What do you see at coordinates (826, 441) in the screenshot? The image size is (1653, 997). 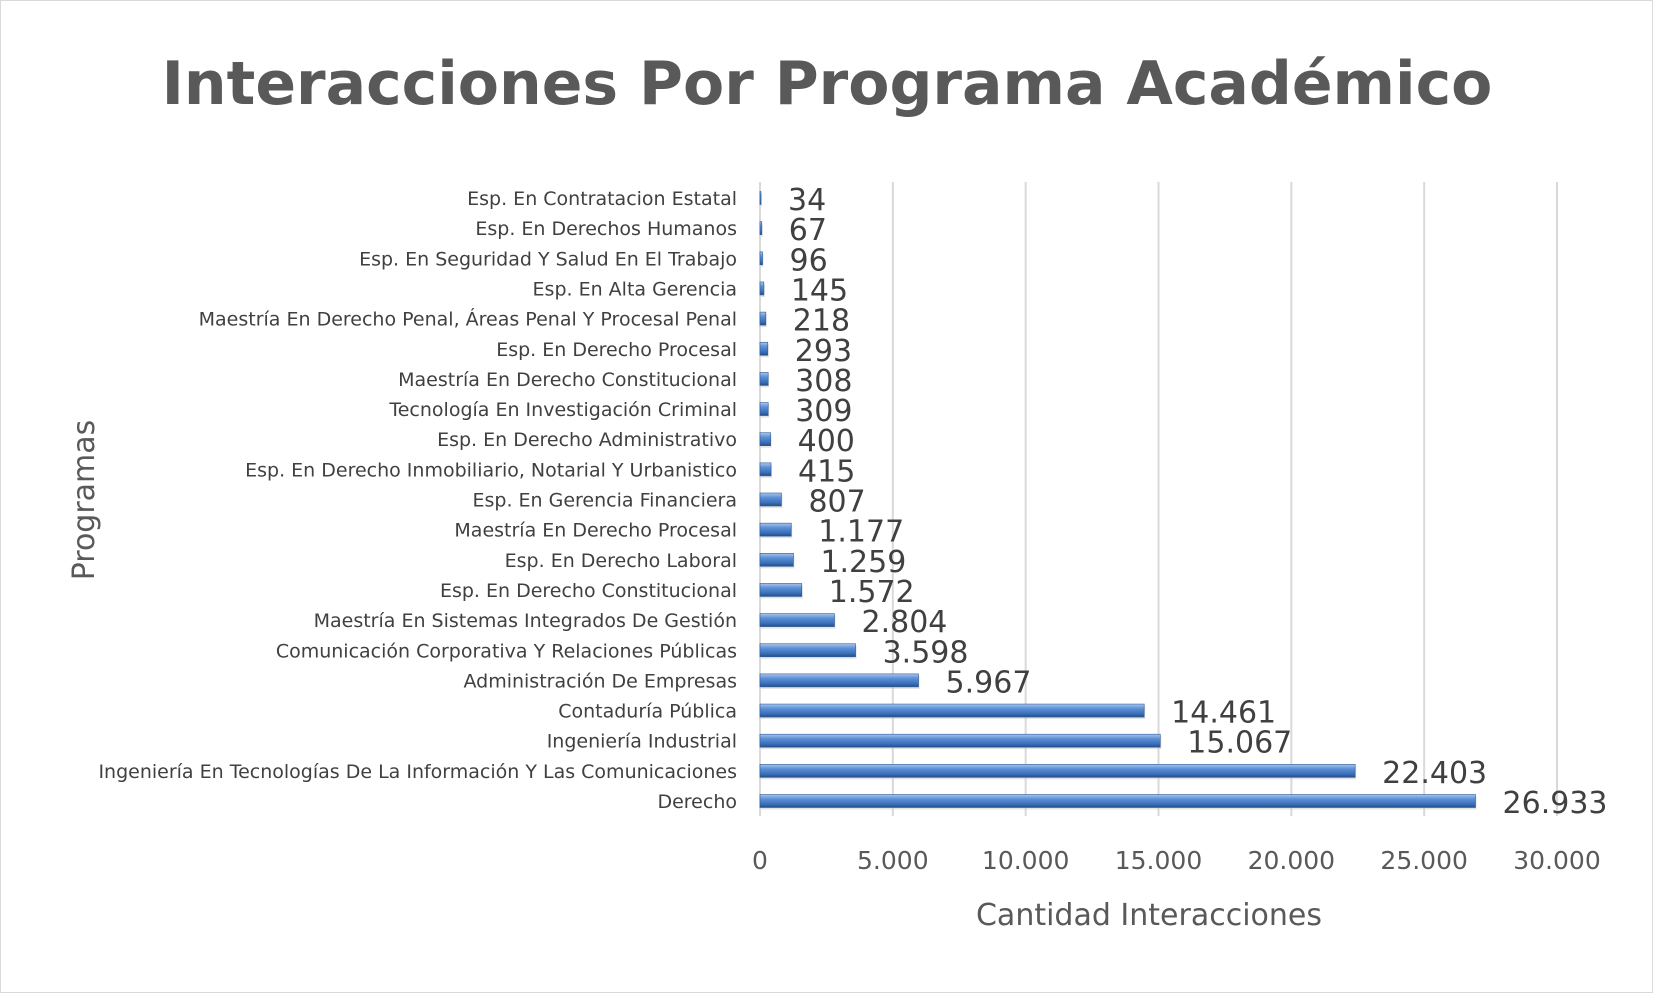 I see `data-label: 400` at bounding box center [826, 441].